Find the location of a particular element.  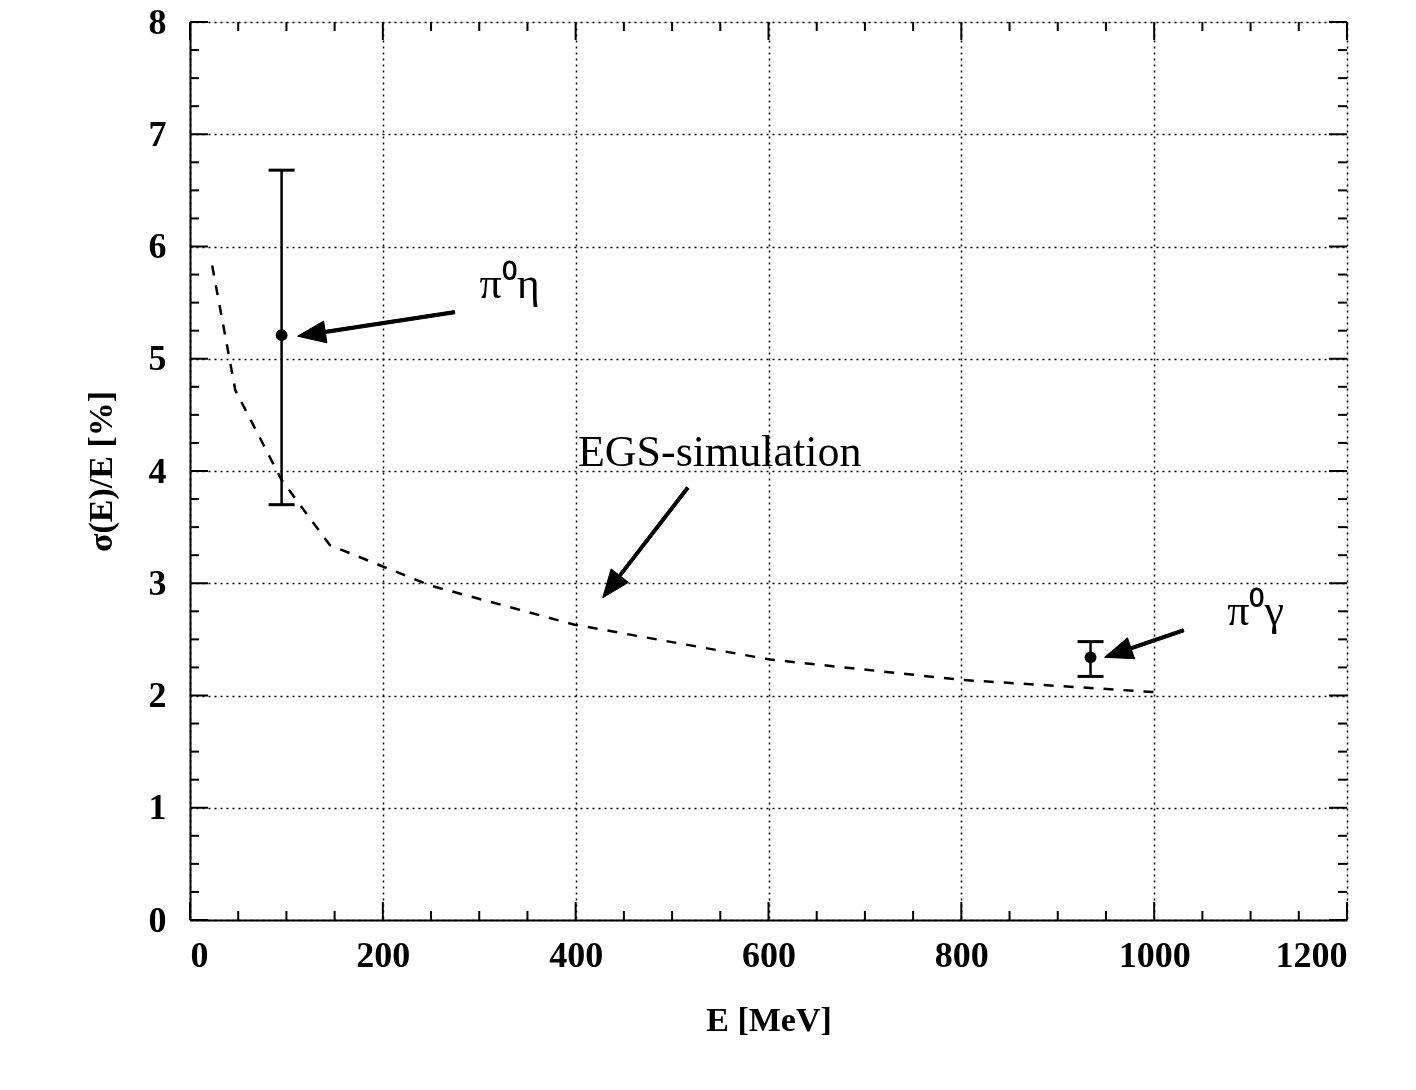

x-tick-label: 0 is located at coordinates (199, 954).